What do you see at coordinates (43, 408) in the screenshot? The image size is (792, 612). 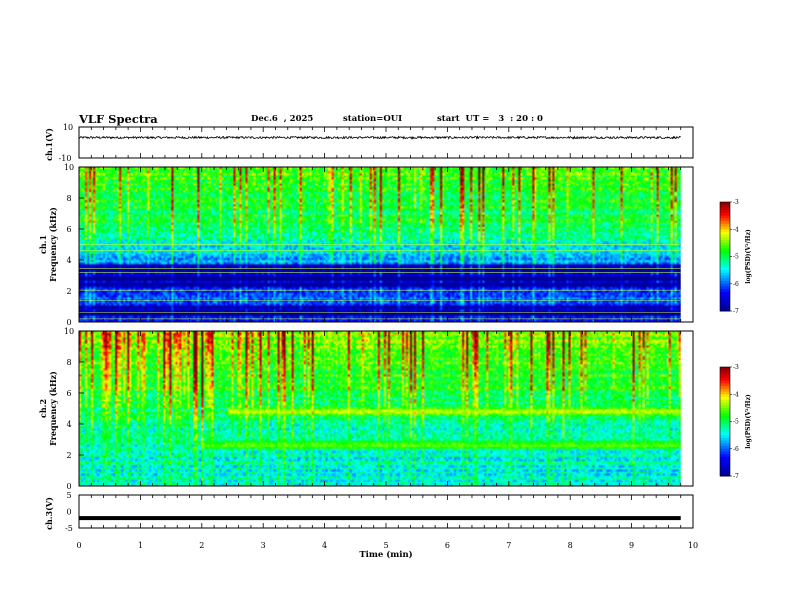 I see `ch2-channel-label: ch.2` at bounding box center [43, 408].